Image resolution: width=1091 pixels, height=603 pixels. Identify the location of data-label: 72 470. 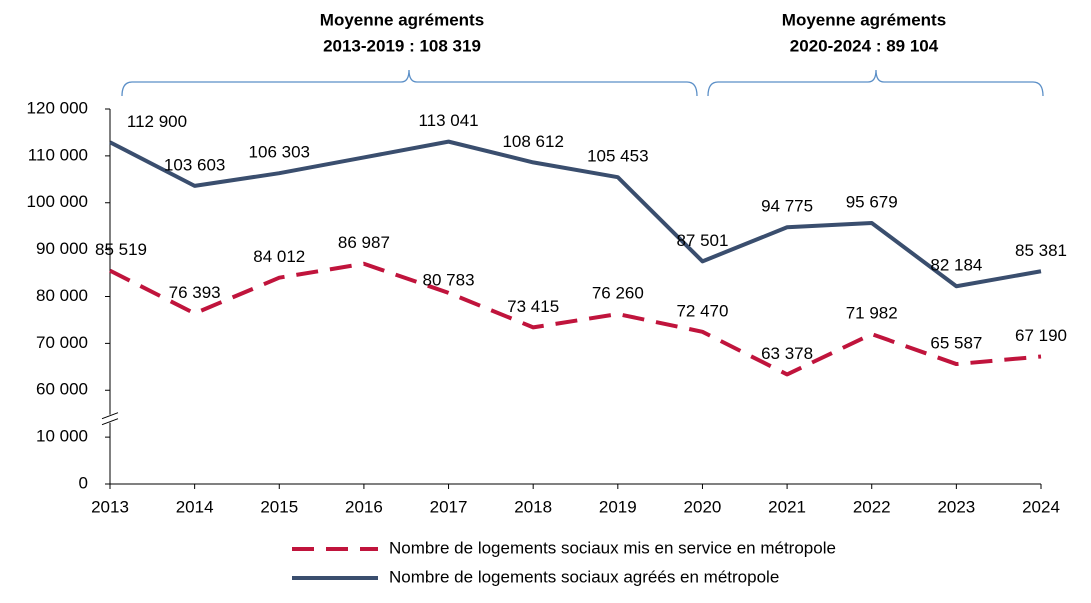
(702, 310).